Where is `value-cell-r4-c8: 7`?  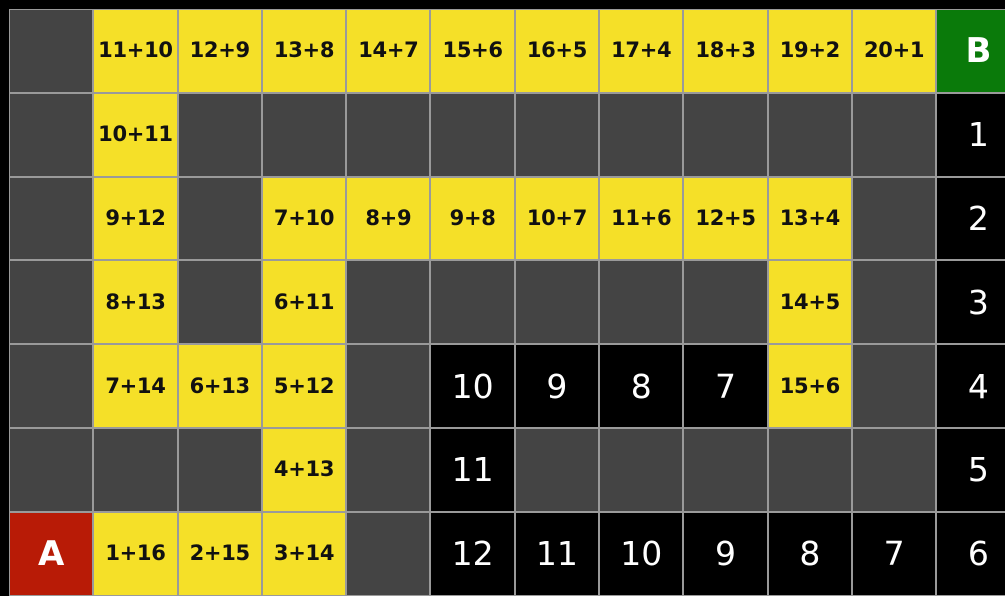 value-cell-r4-c8: 7 is located at coordinates (725, 386).